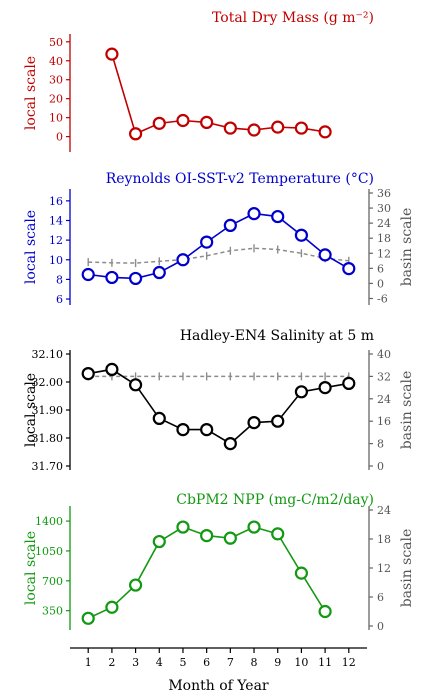 The height and width of the screenshot is (700, 424). Describe the element at coordinates (48, 466) in the screenshot. I see `left-tick-label: 31.70` at that location.